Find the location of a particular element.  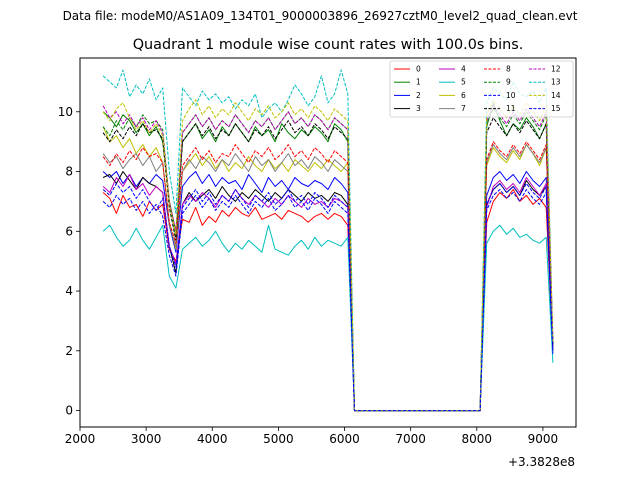

legend-label-4: 4 is located at coordinates (463, 69).